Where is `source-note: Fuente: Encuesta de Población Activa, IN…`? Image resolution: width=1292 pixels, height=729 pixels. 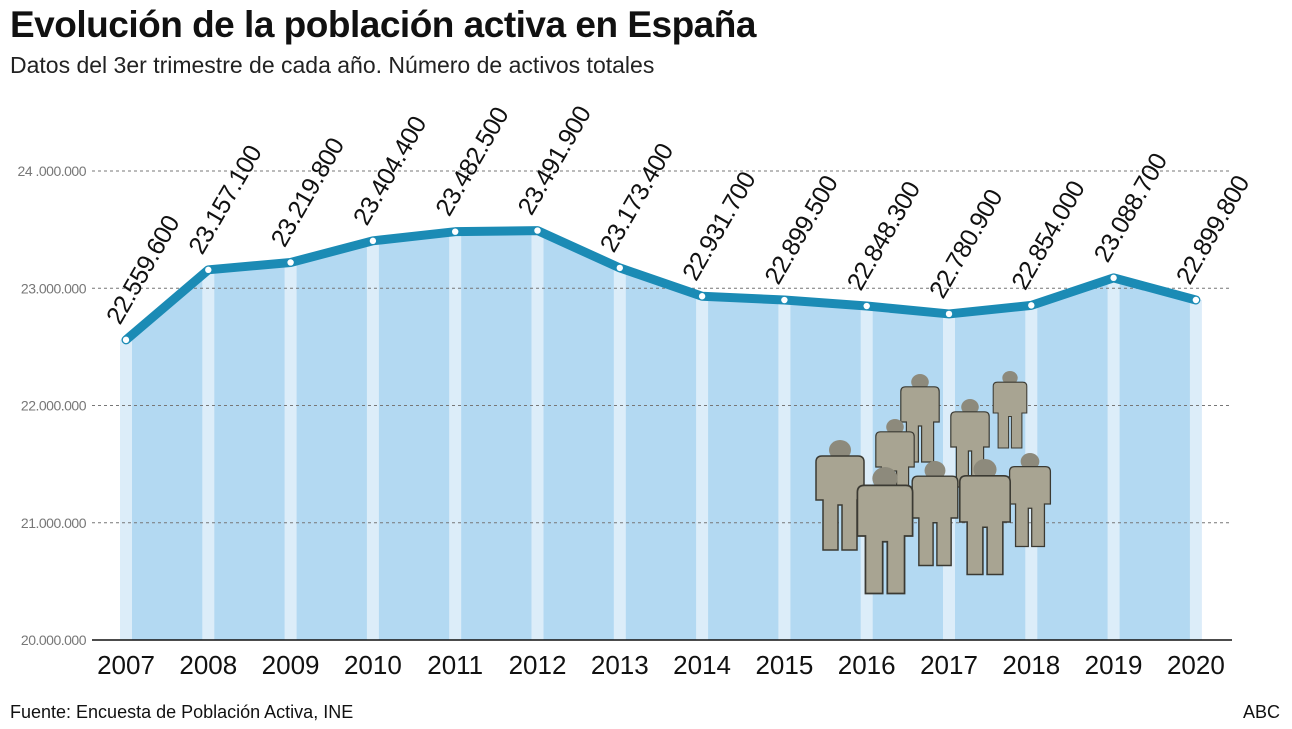
source-note: Fuente: Encuesta de Población Activa, IN… is located at coordinates (182, 712).